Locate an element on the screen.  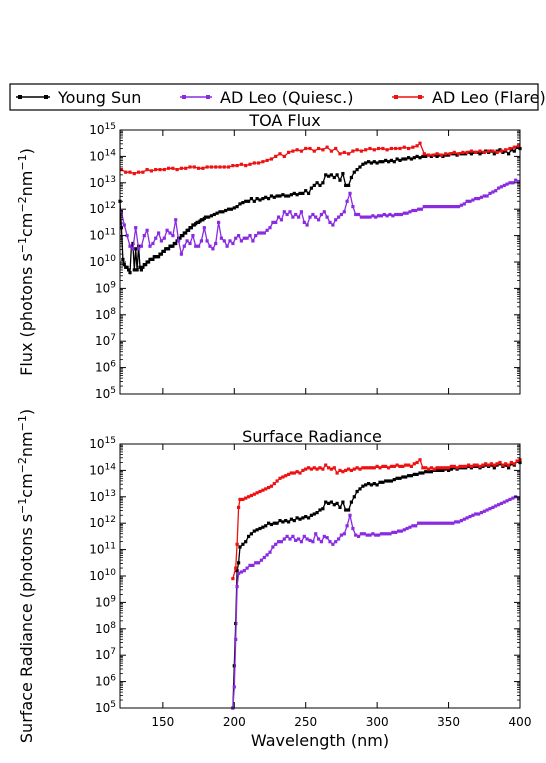
y-tick-label: 1011 is located at coordinates (102, 235).